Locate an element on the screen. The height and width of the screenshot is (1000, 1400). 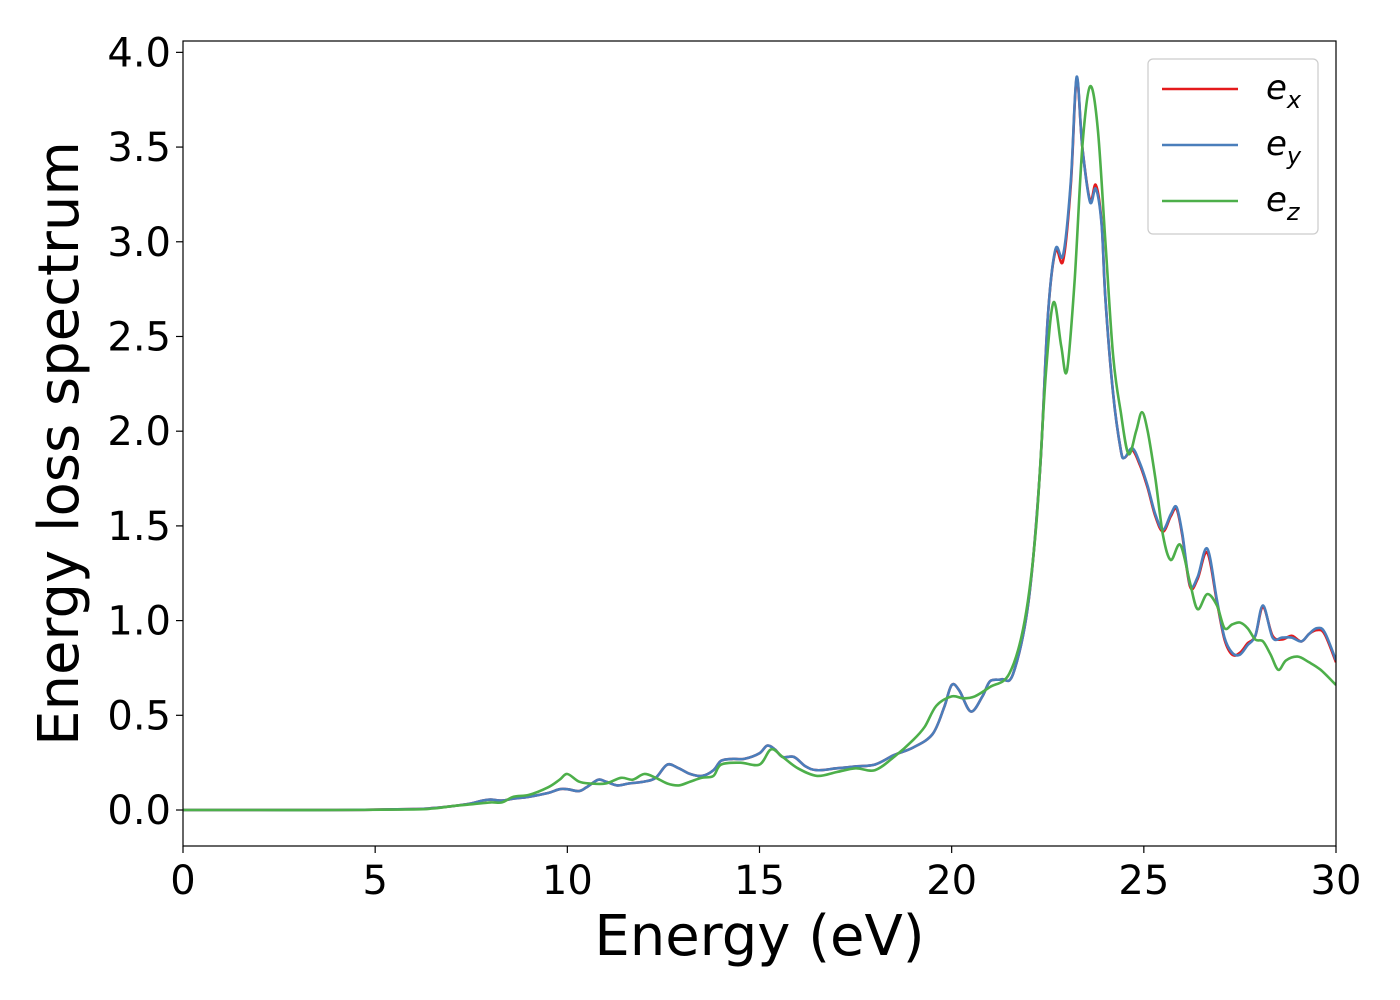
legend-label-z: ez is located at coordinates (1283, 203).